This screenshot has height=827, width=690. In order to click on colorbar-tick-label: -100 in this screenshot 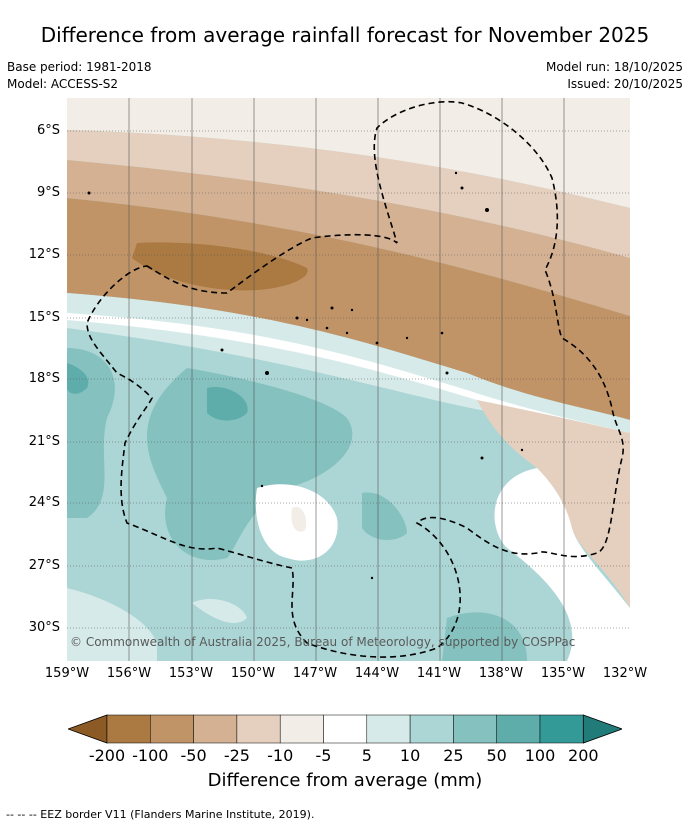, I will do `click(150, 755)`.